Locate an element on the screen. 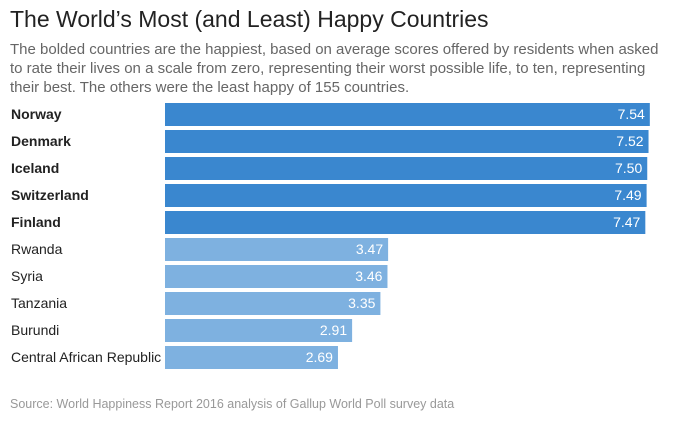 This screenshot has height=421, width=675. category-label: Finland is located at coordinates (36, 222).